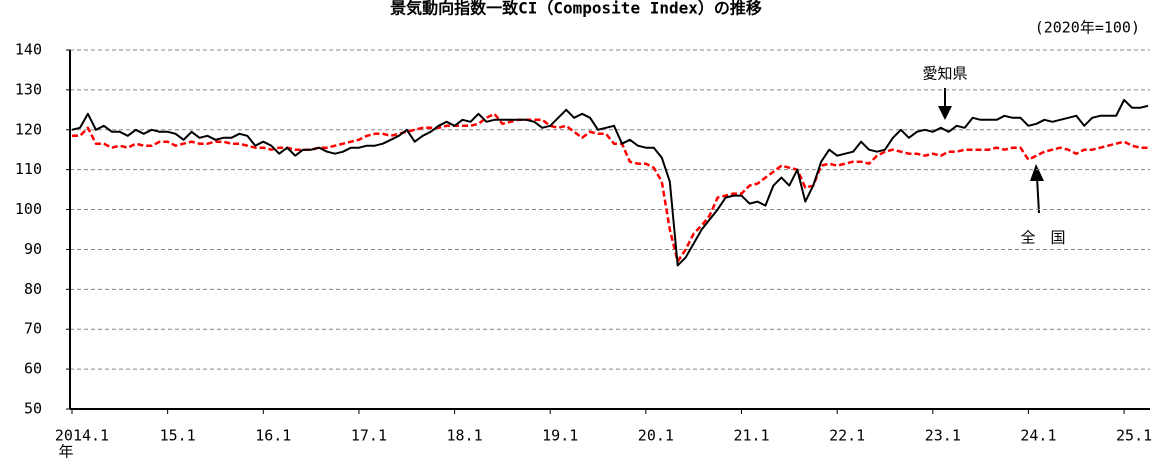  Describe the element at coordinates (28, 209) in the screenshot. I see `y-tick-label: 100` at that location.